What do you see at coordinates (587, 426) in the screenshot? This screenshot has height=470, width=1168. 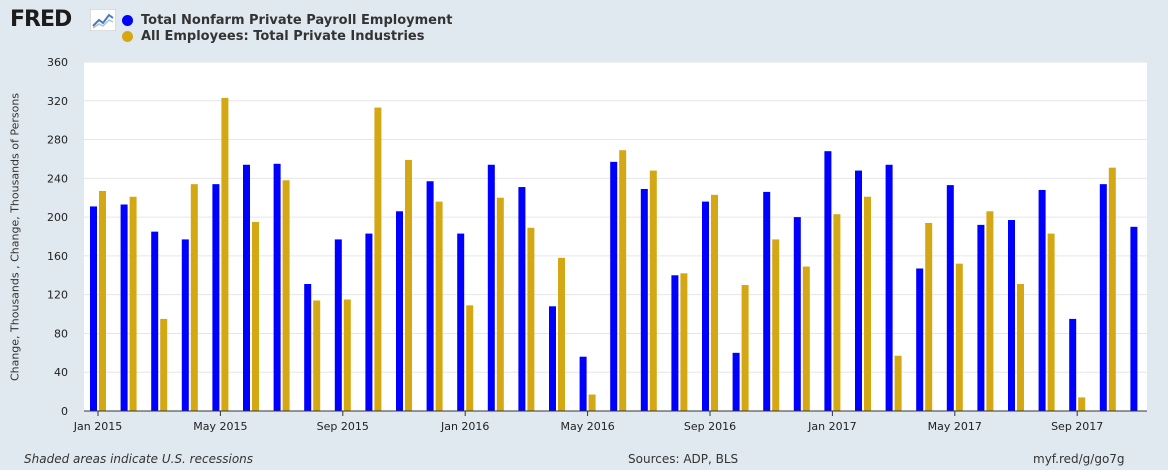 I see `x-tick-label: May 2016` at bounding box center [587, 426].